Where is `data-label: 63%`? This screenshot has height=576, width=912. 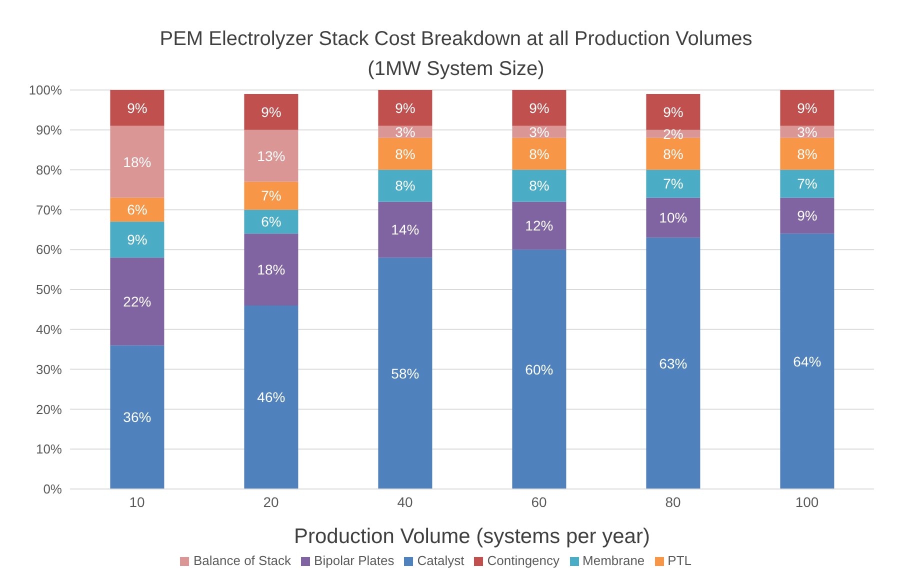 data-label: 63% is located at coordinates (673, 363).